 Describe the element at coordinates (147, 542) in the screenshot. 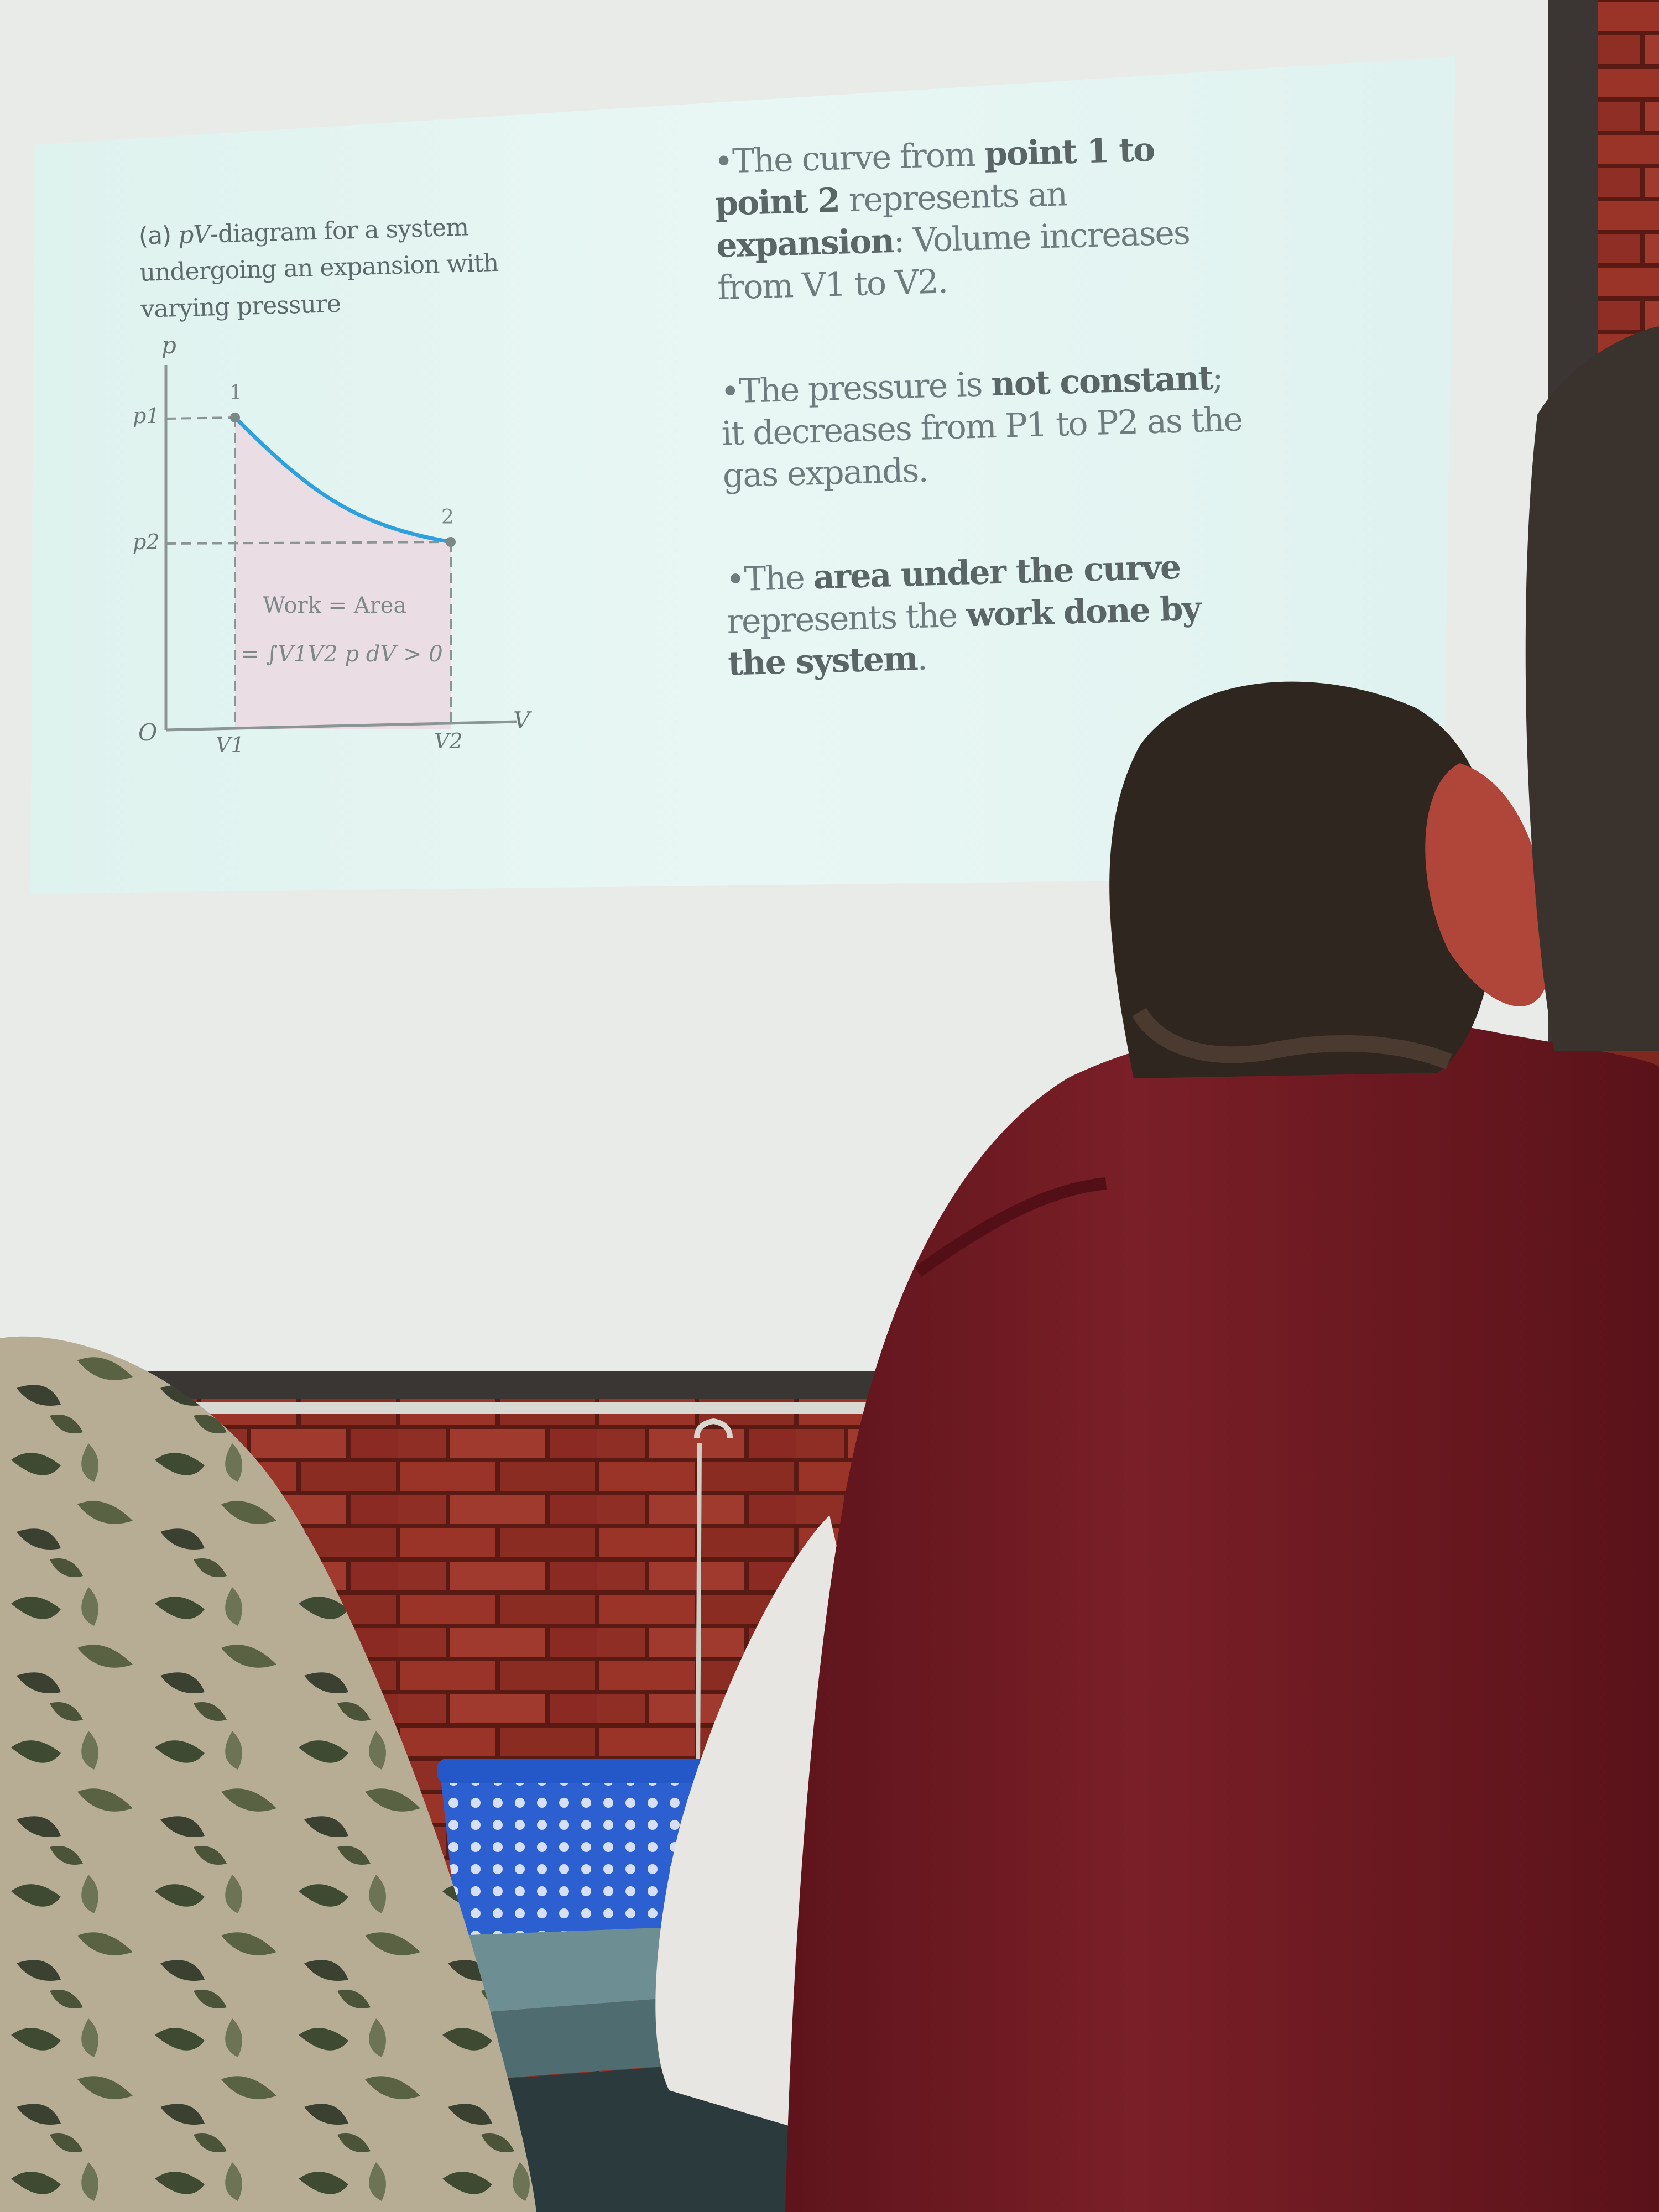

I see `p2-label: p2` at that location.